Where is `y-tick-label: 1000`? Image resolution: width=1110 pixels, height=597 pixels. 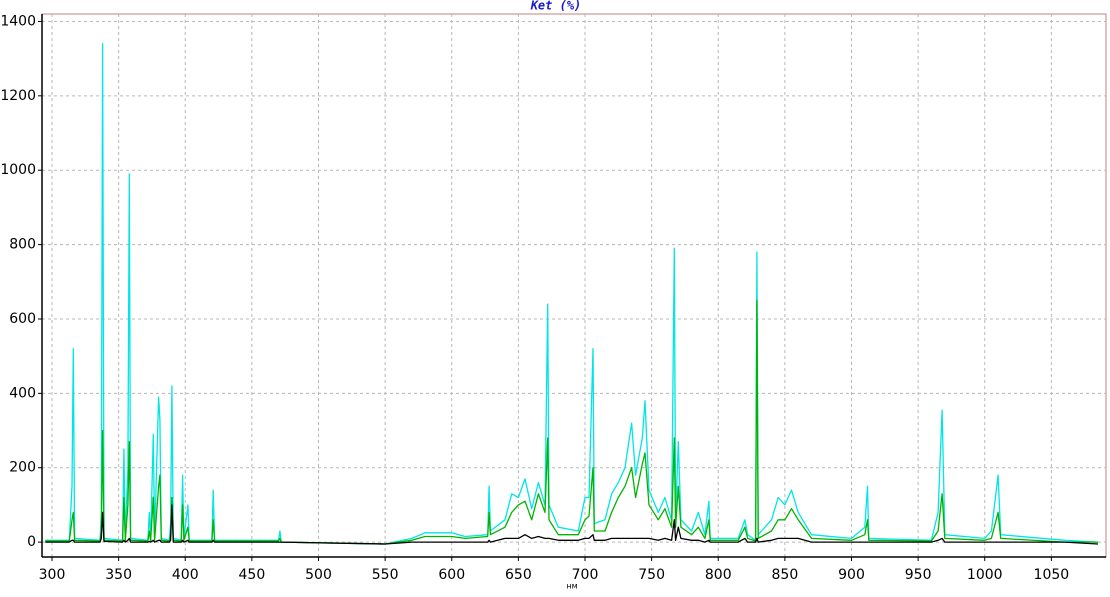 y-tick-label: 1000 is located at coordinates (18, 170).